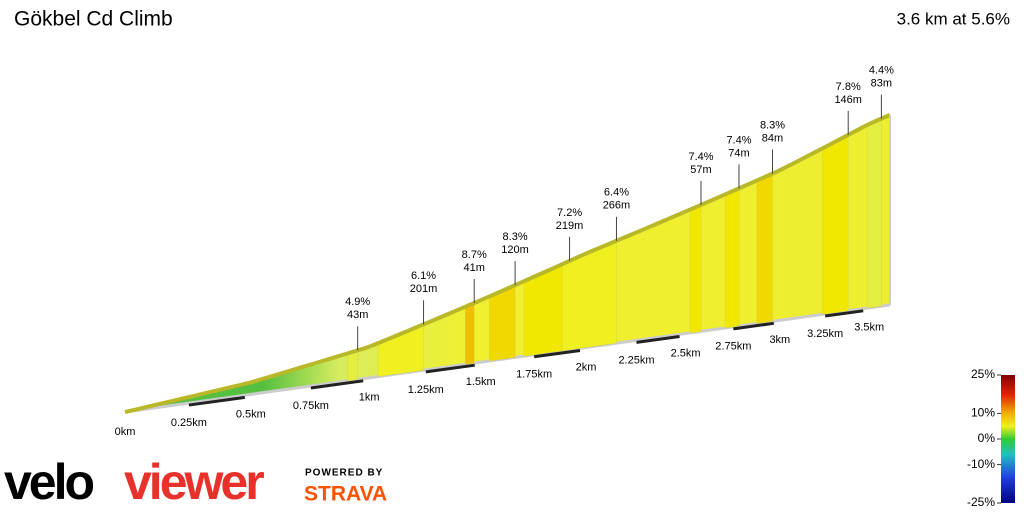 This screenshot has width=1024, height=512. Describe the element at coordinates (534, 375) in the screenshot. I see `x-tick-label: 1.75km` at that location.